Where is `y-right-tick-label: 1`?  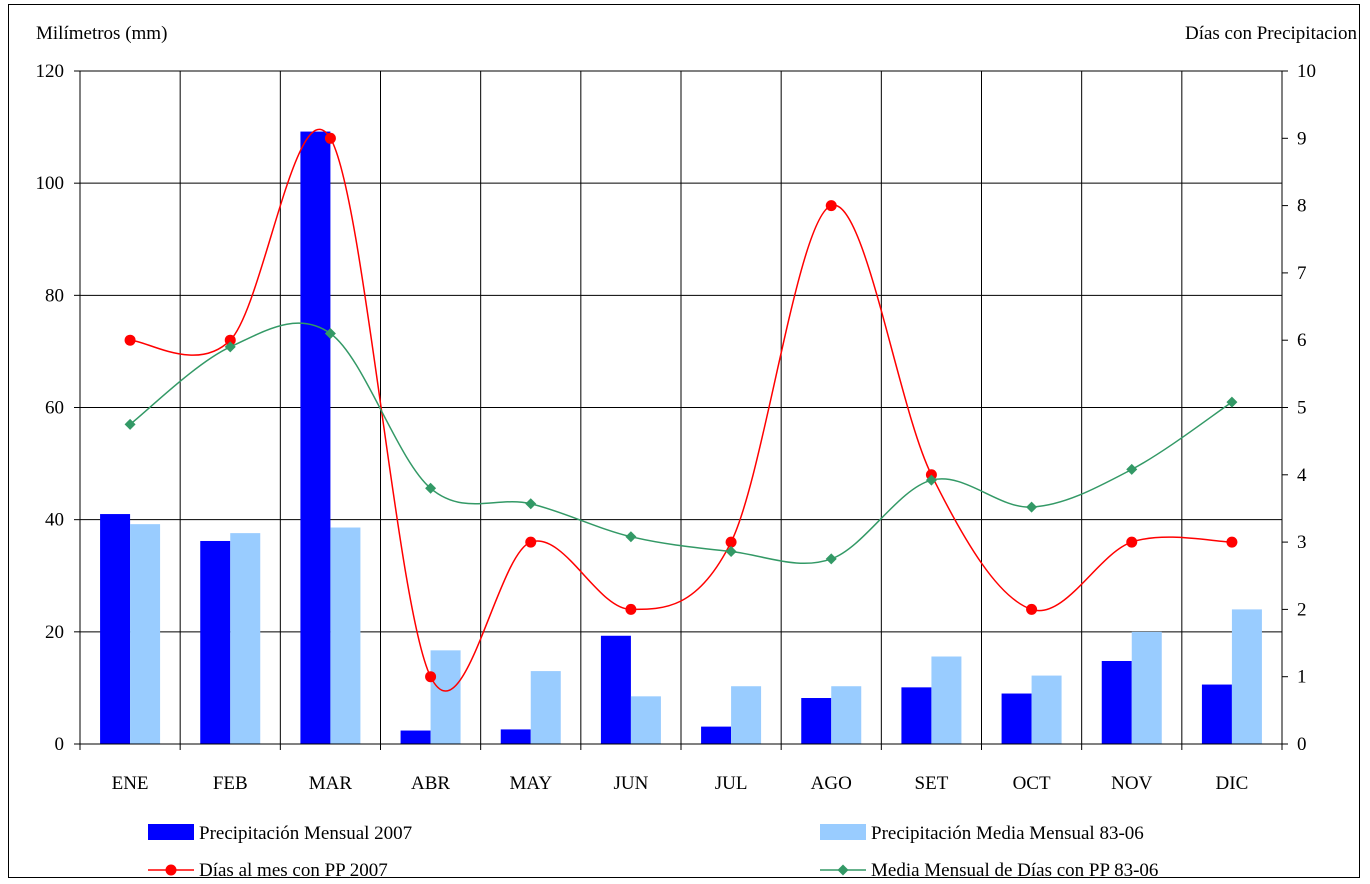 y-right-tick-label: 1 is located at coordinates (1302, 677).